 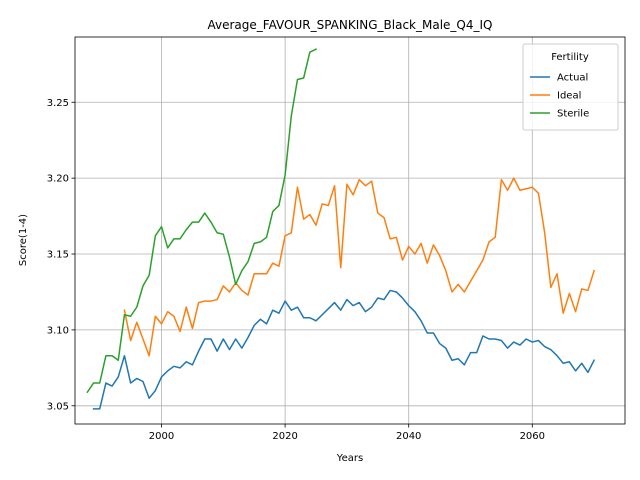 I want to click on x-tick-label: 2020, so click(x=284, y=436).